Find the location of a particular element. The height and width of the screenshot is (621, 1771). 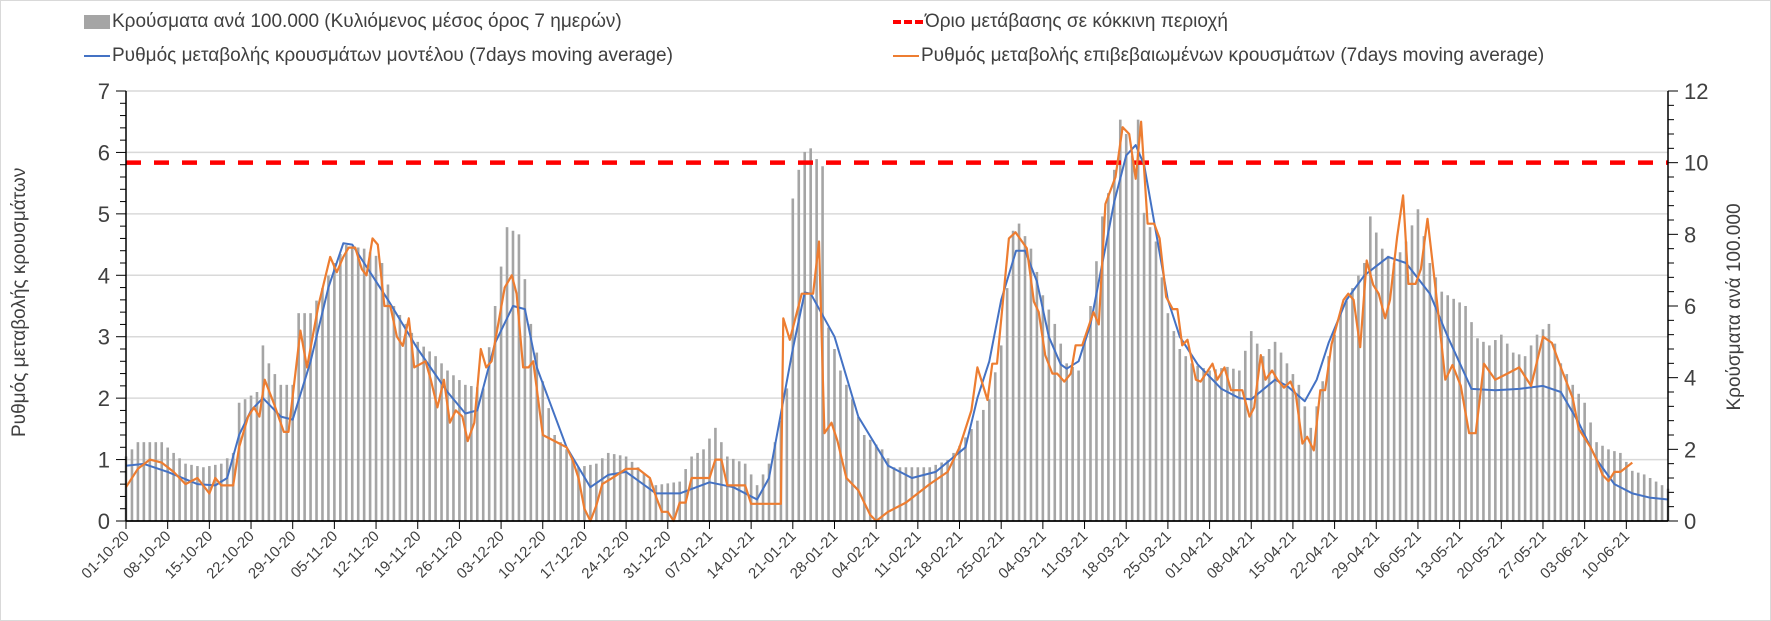

y-tick-label-left: 5 is located at coordinates (104, 214).